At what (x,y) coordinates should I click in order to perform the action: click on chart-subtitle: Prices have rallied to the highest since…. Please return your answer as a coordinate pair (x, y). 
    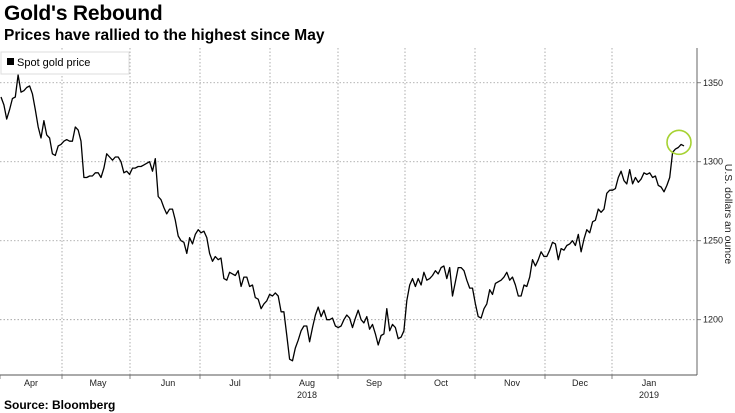
    Looking at the image, I should click on (164, 35).